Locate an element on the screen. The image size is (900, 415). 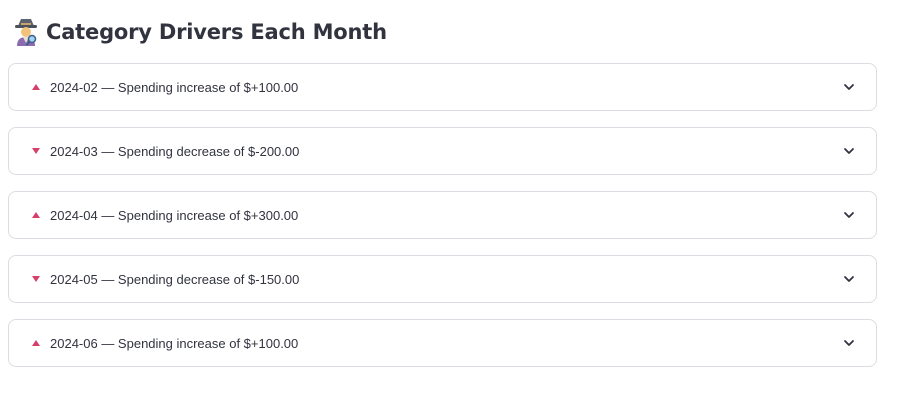
expander-label: 2024-06 — Spending increase of $+100.00 is located at coordinates (174, 343).